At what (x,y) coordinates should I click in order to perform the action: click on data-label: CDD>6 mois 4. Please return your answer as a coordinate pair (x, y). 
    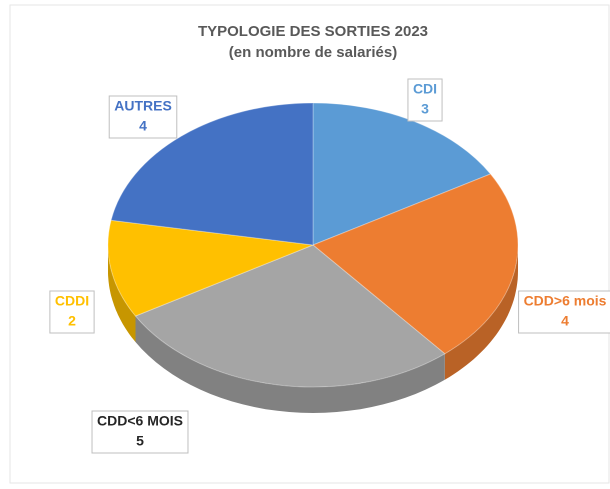
    Looking at the image, I should click on (564, 312).